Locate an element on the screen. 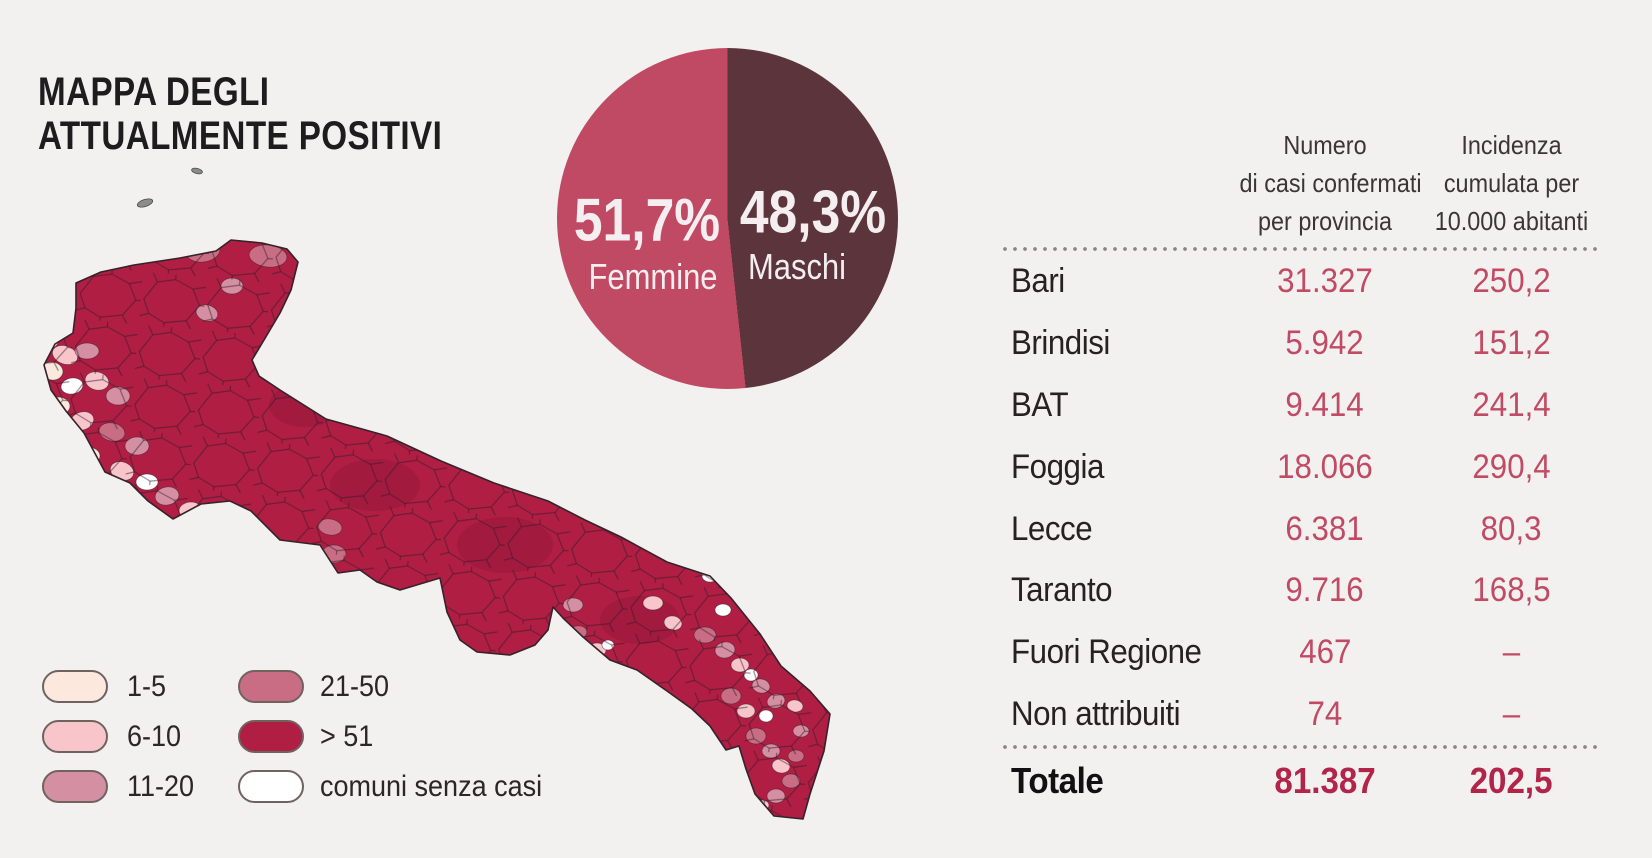 This screenshot has width=1652, height=858. header-line: Numero is located at coordinates (1325, 145).